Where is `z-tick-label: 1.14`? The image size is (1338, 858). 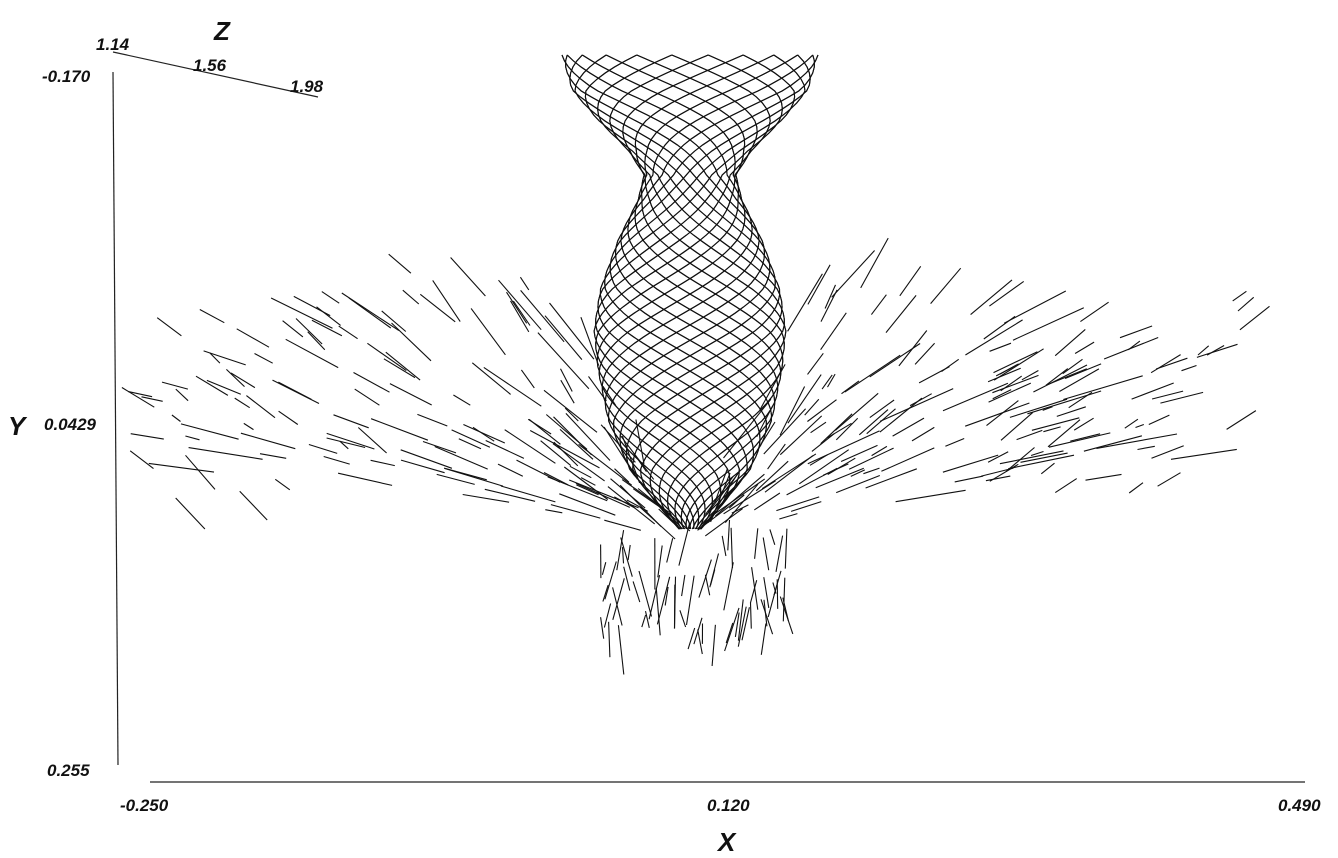
z-tick-label: 1.14 is located at coordinates (113, 44).